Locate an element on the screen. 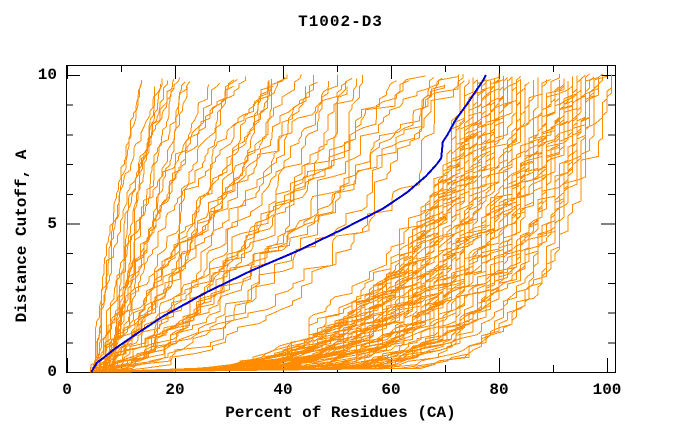 The width and height of the screenshot is (680, 440). x-tick-label: 20 is located at coordinates (175, 390).